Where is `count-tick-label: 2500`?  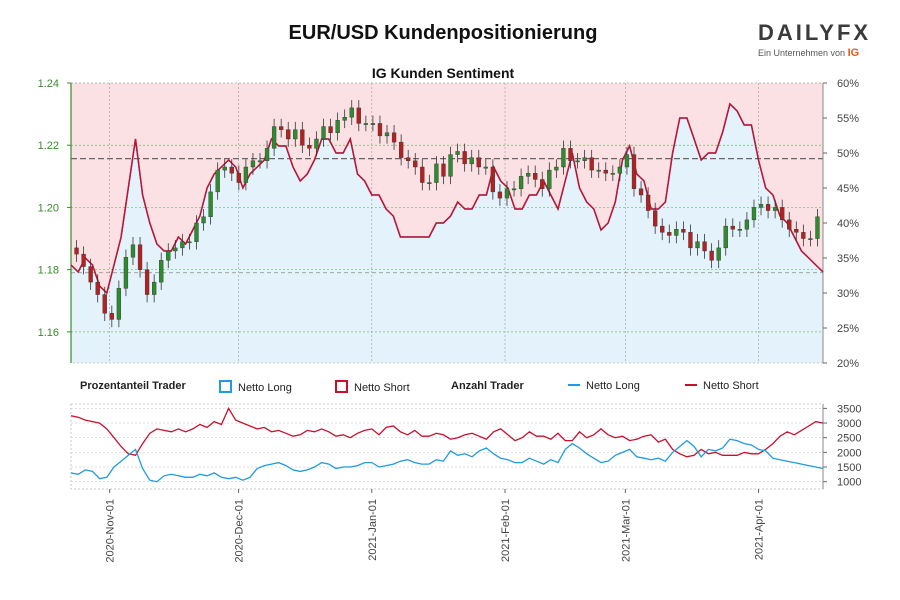 count-tick-label: 2500 is located at coordinates (849, 439).